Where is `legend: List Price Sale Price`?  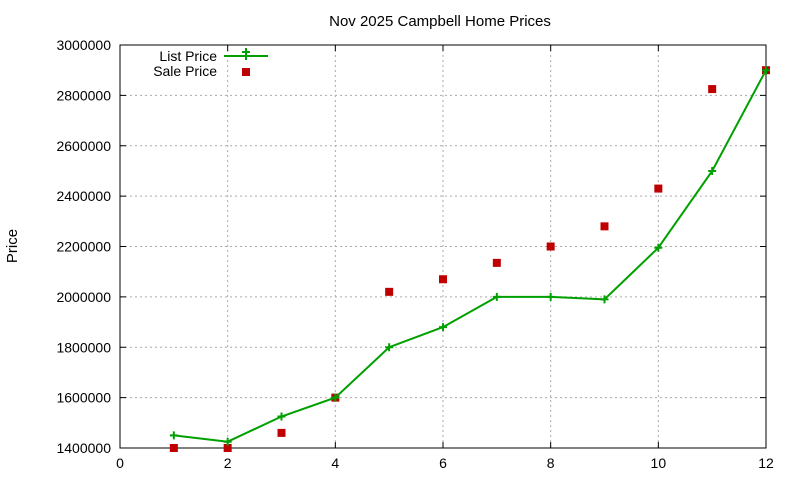 legend: List Price Sale Price is located at coordinates (210, 63).